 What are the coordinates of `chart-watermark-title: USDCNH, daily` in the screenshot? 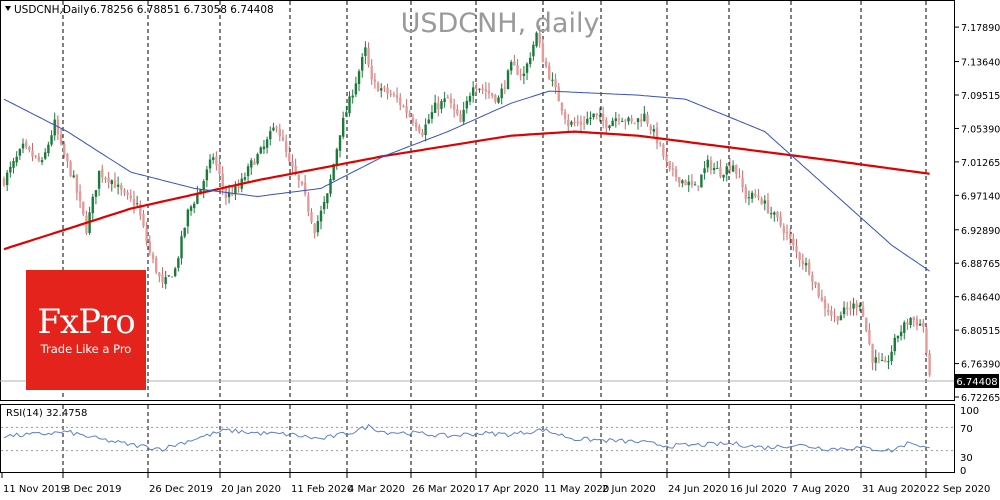 It's located at (500, 23).